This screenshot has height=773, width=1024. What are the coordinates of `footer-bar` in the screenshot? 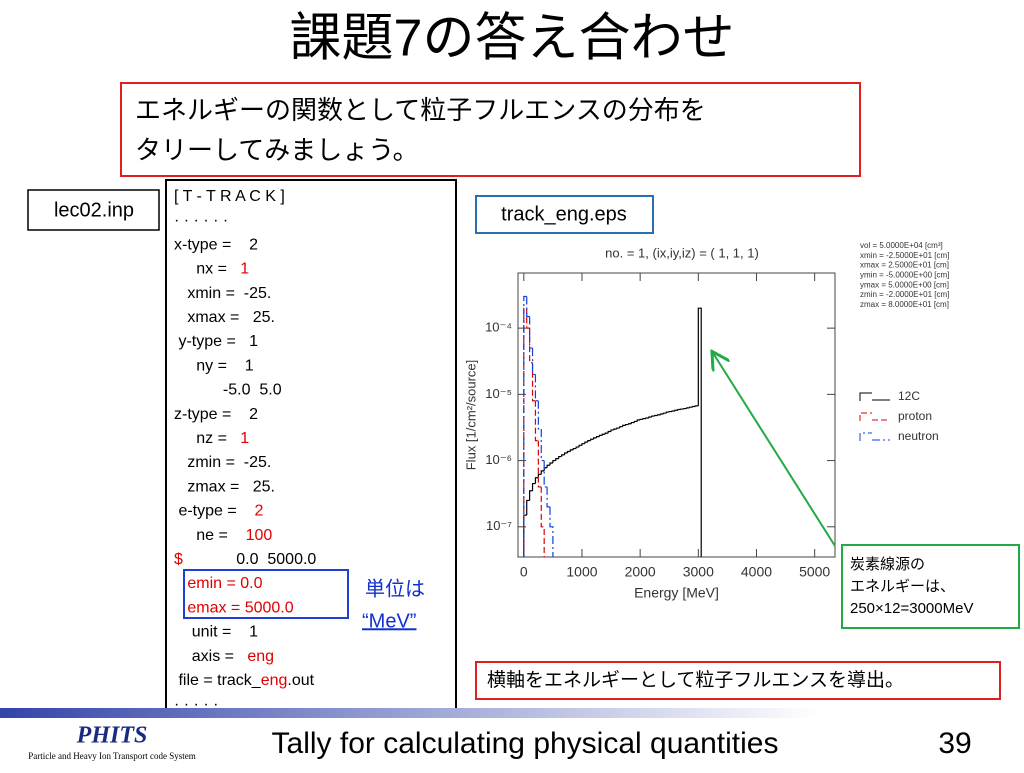 It's located at (512, 713).